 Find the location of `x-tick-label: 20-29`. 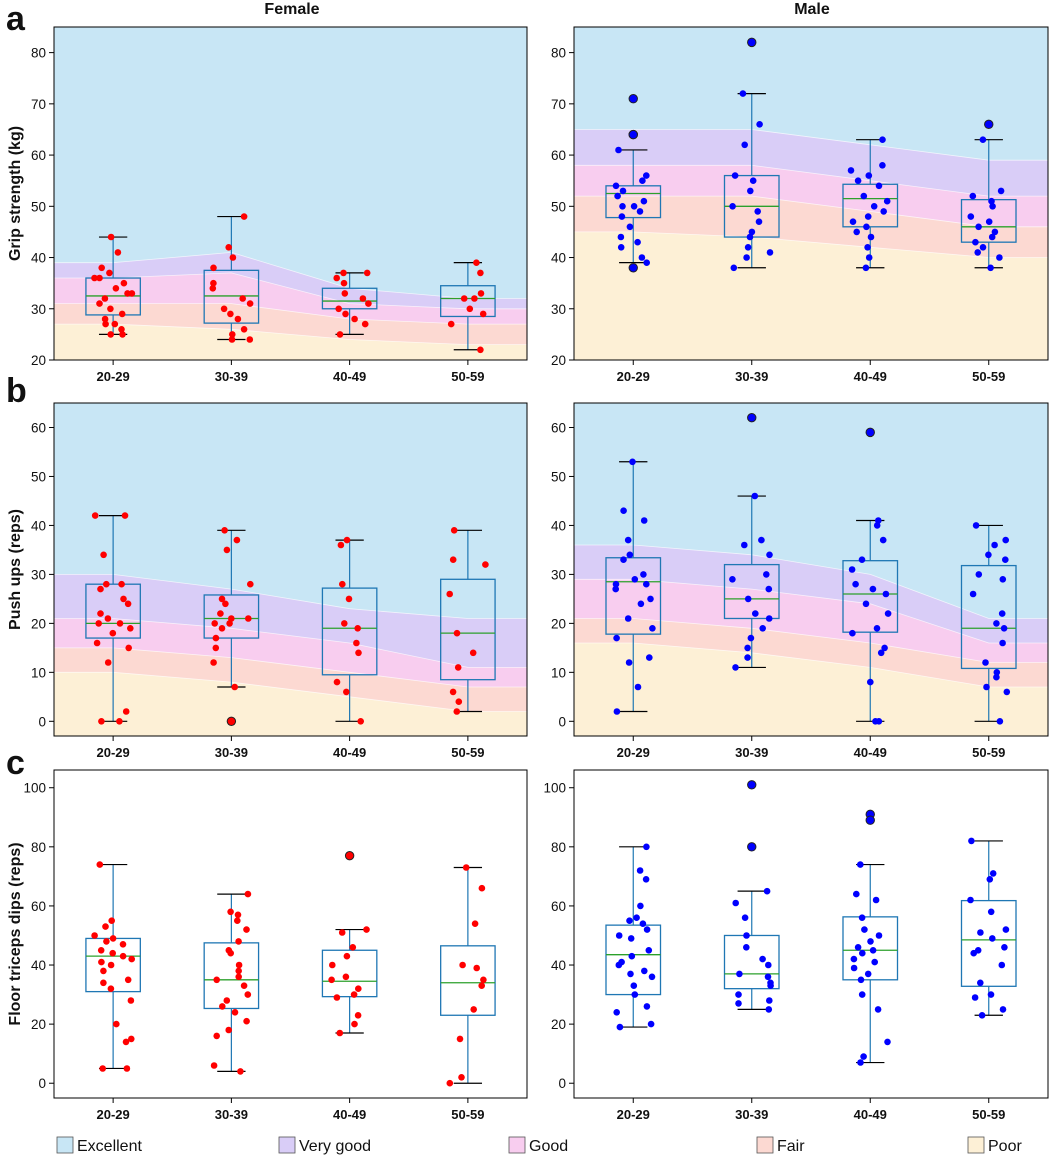

x-tick-label: 20-29 is located at coordinates (633, 752).